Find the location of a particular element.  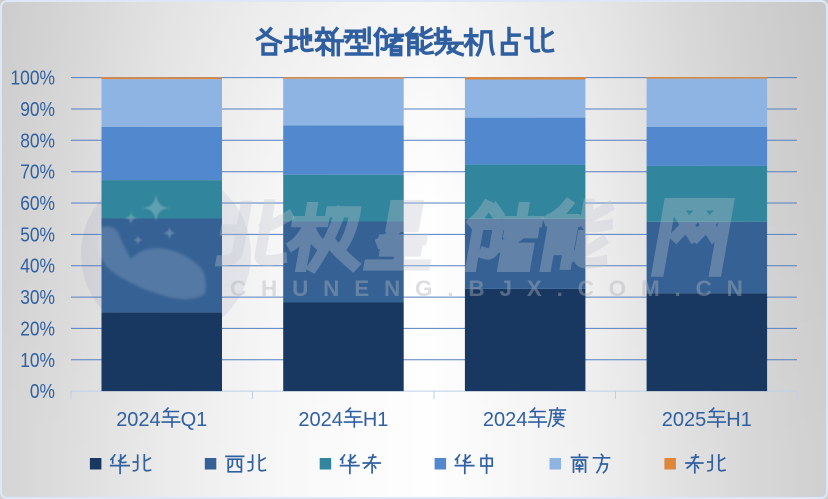

svg-text: Q1 is located at coordinates (194, 420).